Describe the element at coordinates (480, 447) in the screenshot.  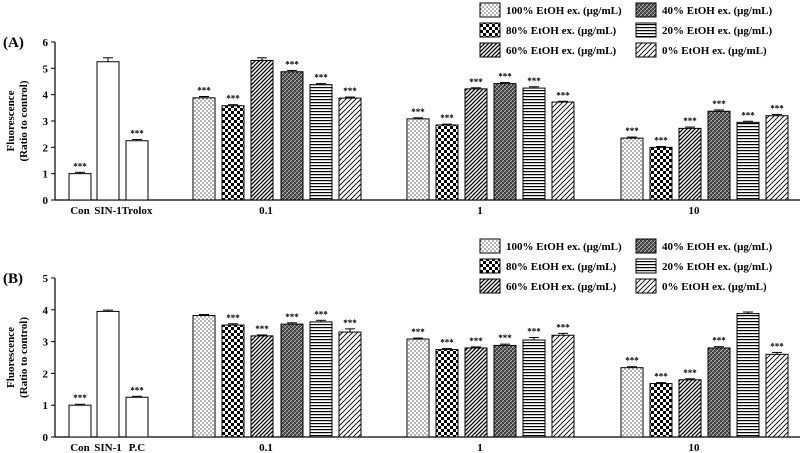
I see `category-label: 1` at that location.